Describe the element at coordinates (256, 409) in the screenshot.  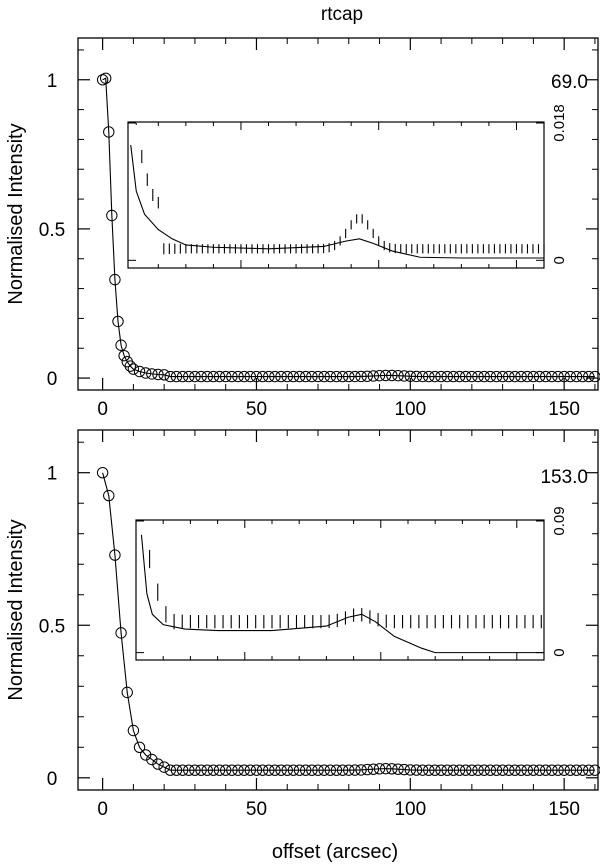
I see `panel-top-xtick-label: 50` at that location.